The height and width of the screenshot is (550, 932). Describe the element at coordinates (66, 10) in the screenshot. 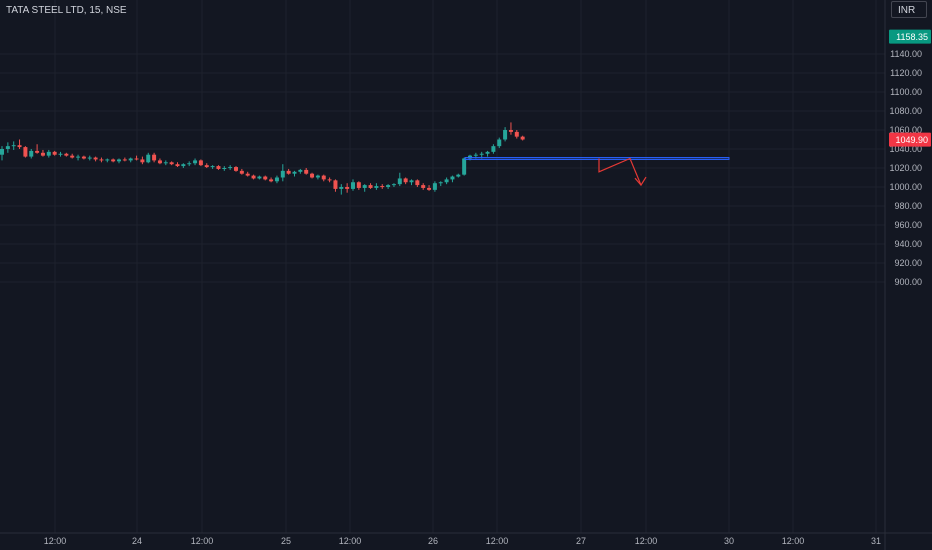

I see `symbol-title: TATA STEEL LTD, 15, NSE` at that location.